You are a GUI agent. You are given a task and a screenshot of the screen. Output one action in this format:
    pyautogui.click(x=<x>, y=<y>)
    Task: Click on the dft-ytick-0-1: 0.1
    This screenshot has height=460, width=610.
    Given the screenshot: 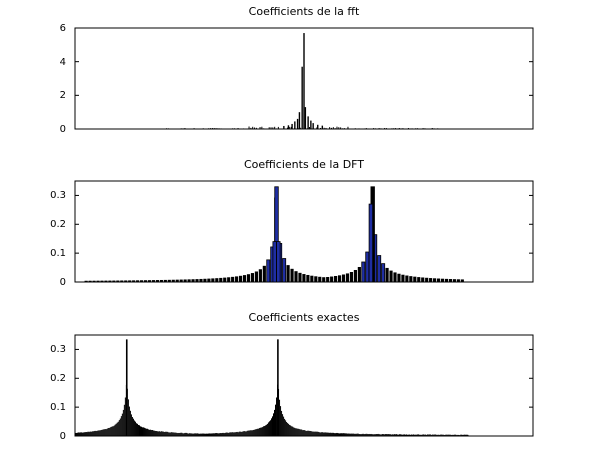 What is the action you would take?
    pyautogui.click(x=58, y=253)
    